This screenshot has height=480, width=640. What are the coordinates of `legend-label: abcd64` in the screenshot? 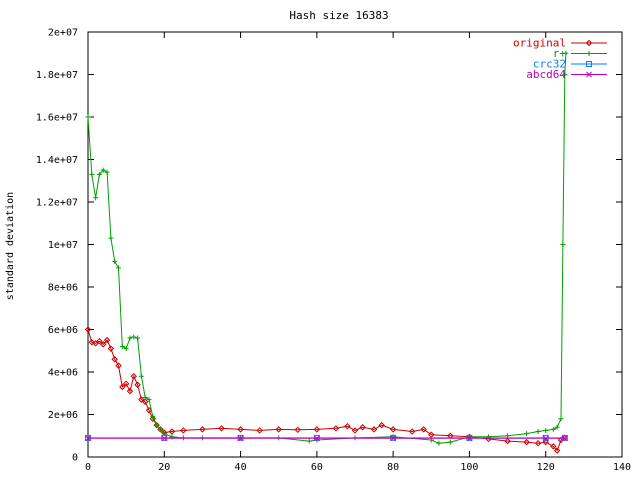 It's located at (546, 74).